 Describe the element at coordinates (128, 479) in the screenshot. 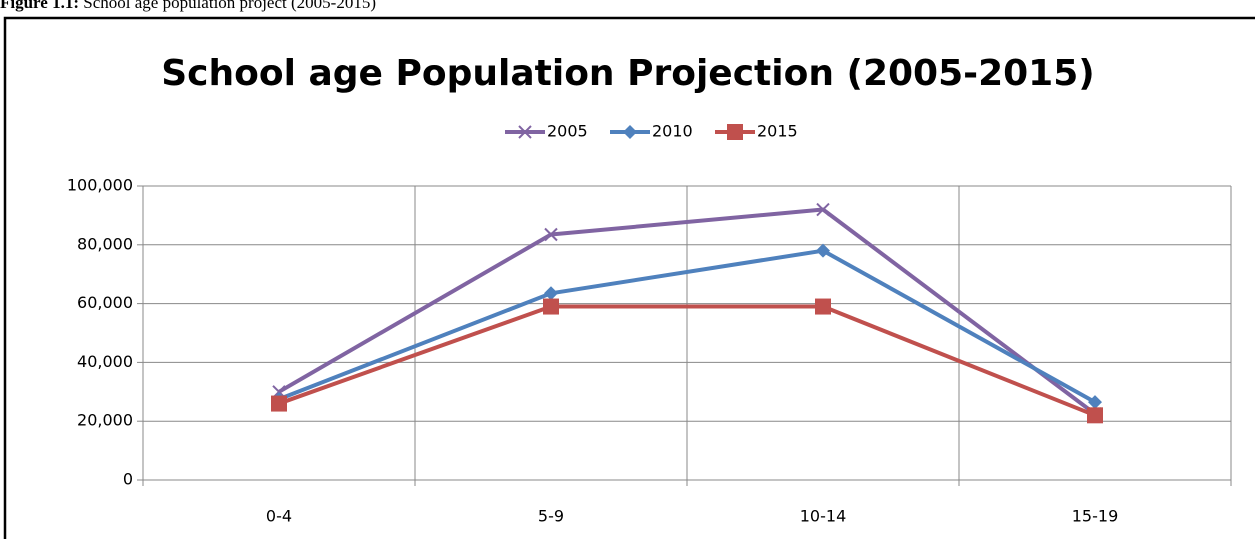

I see `y-tick-label: 0` at that location.